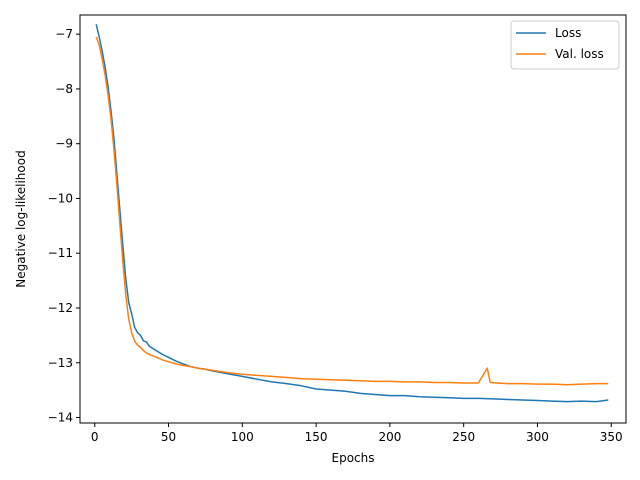 The width and height of the screenshot is (640, 480). I want to click on y-tick-label: −8, so click(64, 89).